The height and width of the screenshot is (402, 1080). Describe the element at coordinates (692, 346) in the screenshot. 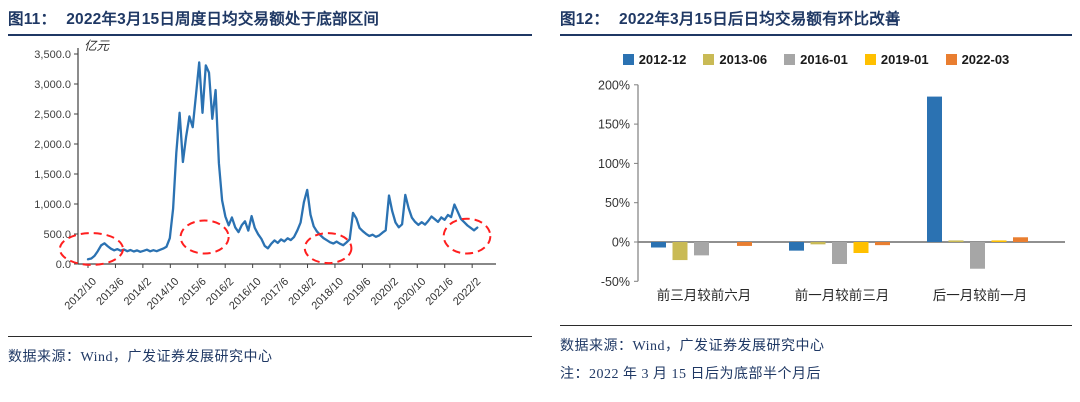

I see `source-right: 数据来源：Wind，广发证券发展研究中心` at that location.